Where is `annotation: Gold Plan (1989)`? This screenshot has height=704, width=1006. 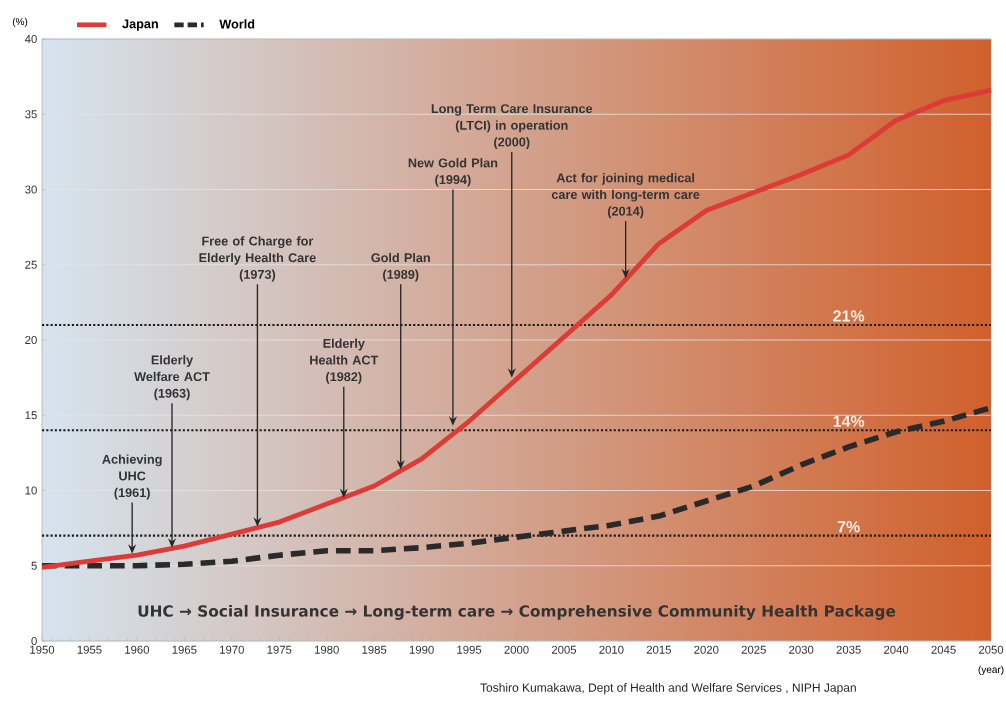 annotation: Gold Plan (1989) is located at coordinates (400, 267).